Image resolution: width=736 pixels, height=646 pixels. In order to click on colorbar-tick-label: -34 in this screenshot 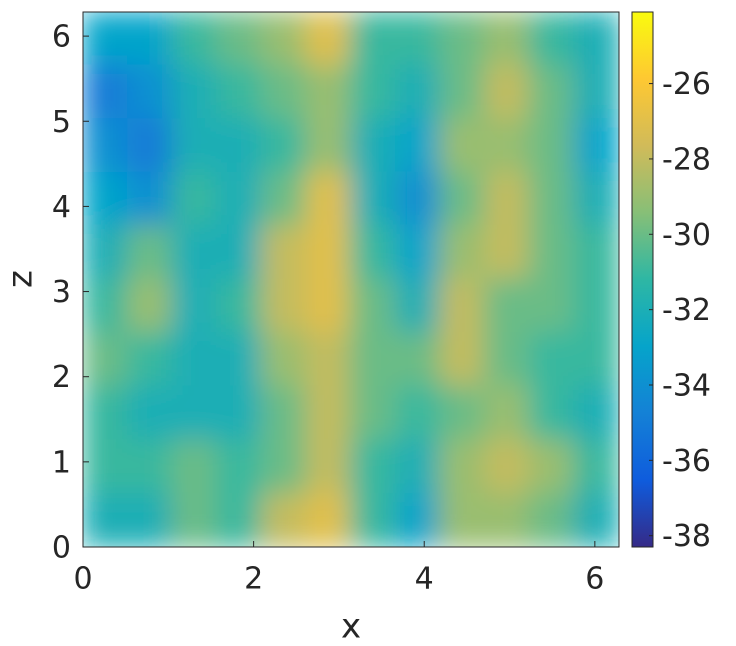, I will do `click(686, 385)`.